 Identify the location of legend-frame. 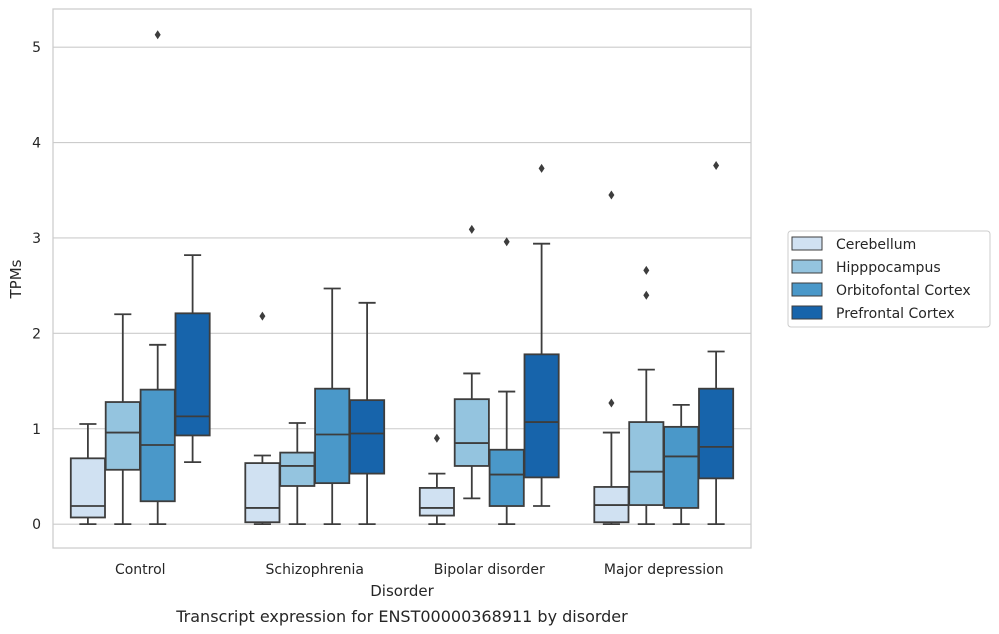
(889, 279).